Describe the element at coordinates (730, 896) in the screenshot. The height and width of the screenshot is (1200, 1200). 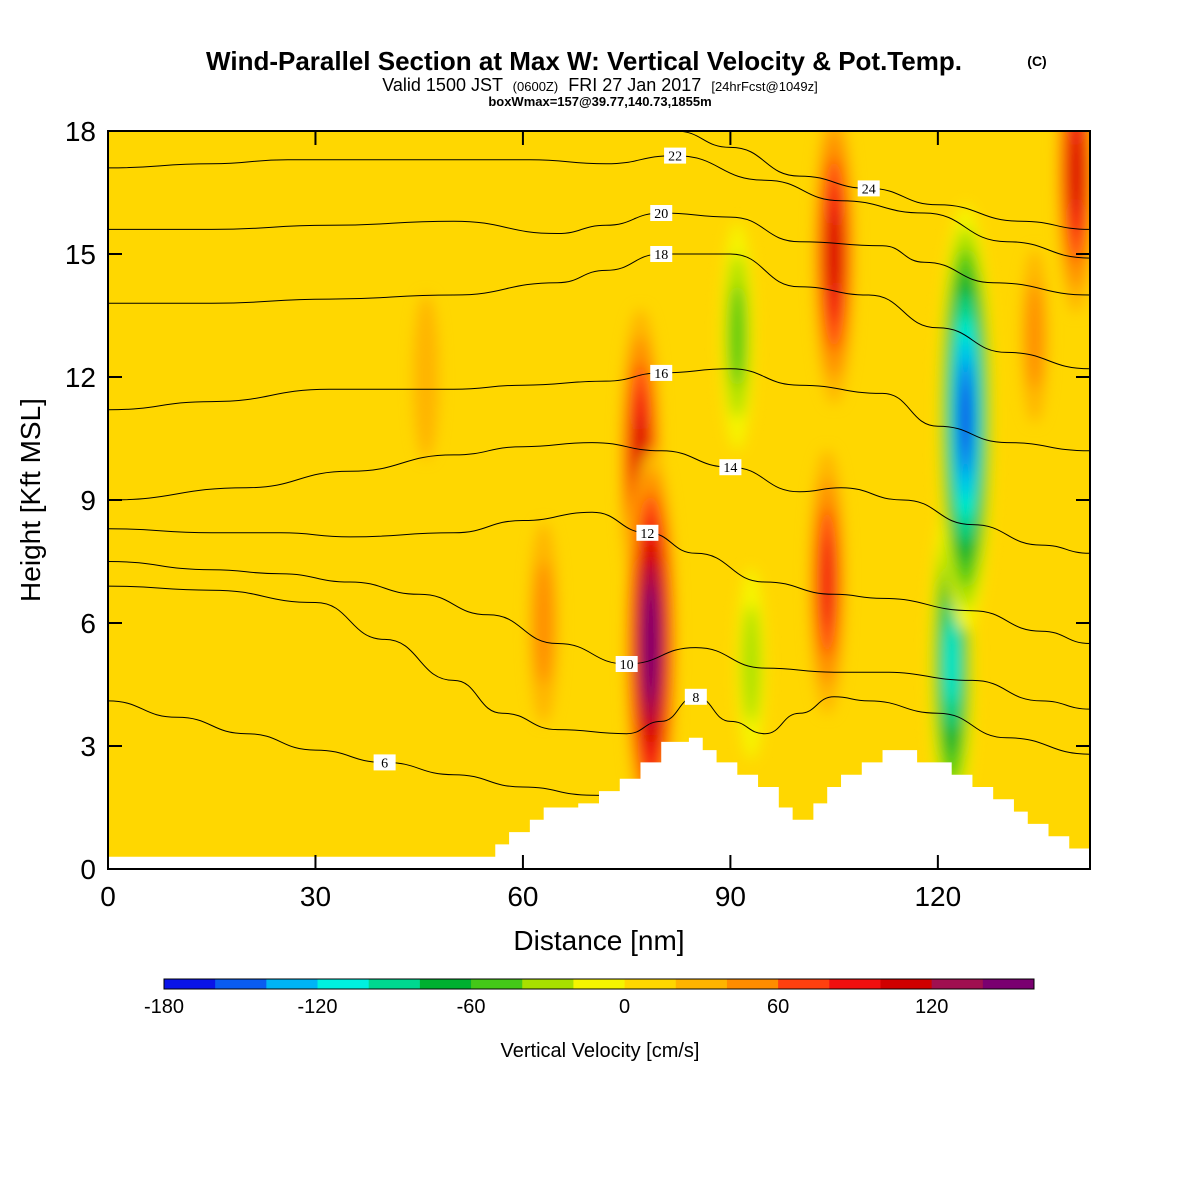
I see `x-tick-label: 90` at that location.